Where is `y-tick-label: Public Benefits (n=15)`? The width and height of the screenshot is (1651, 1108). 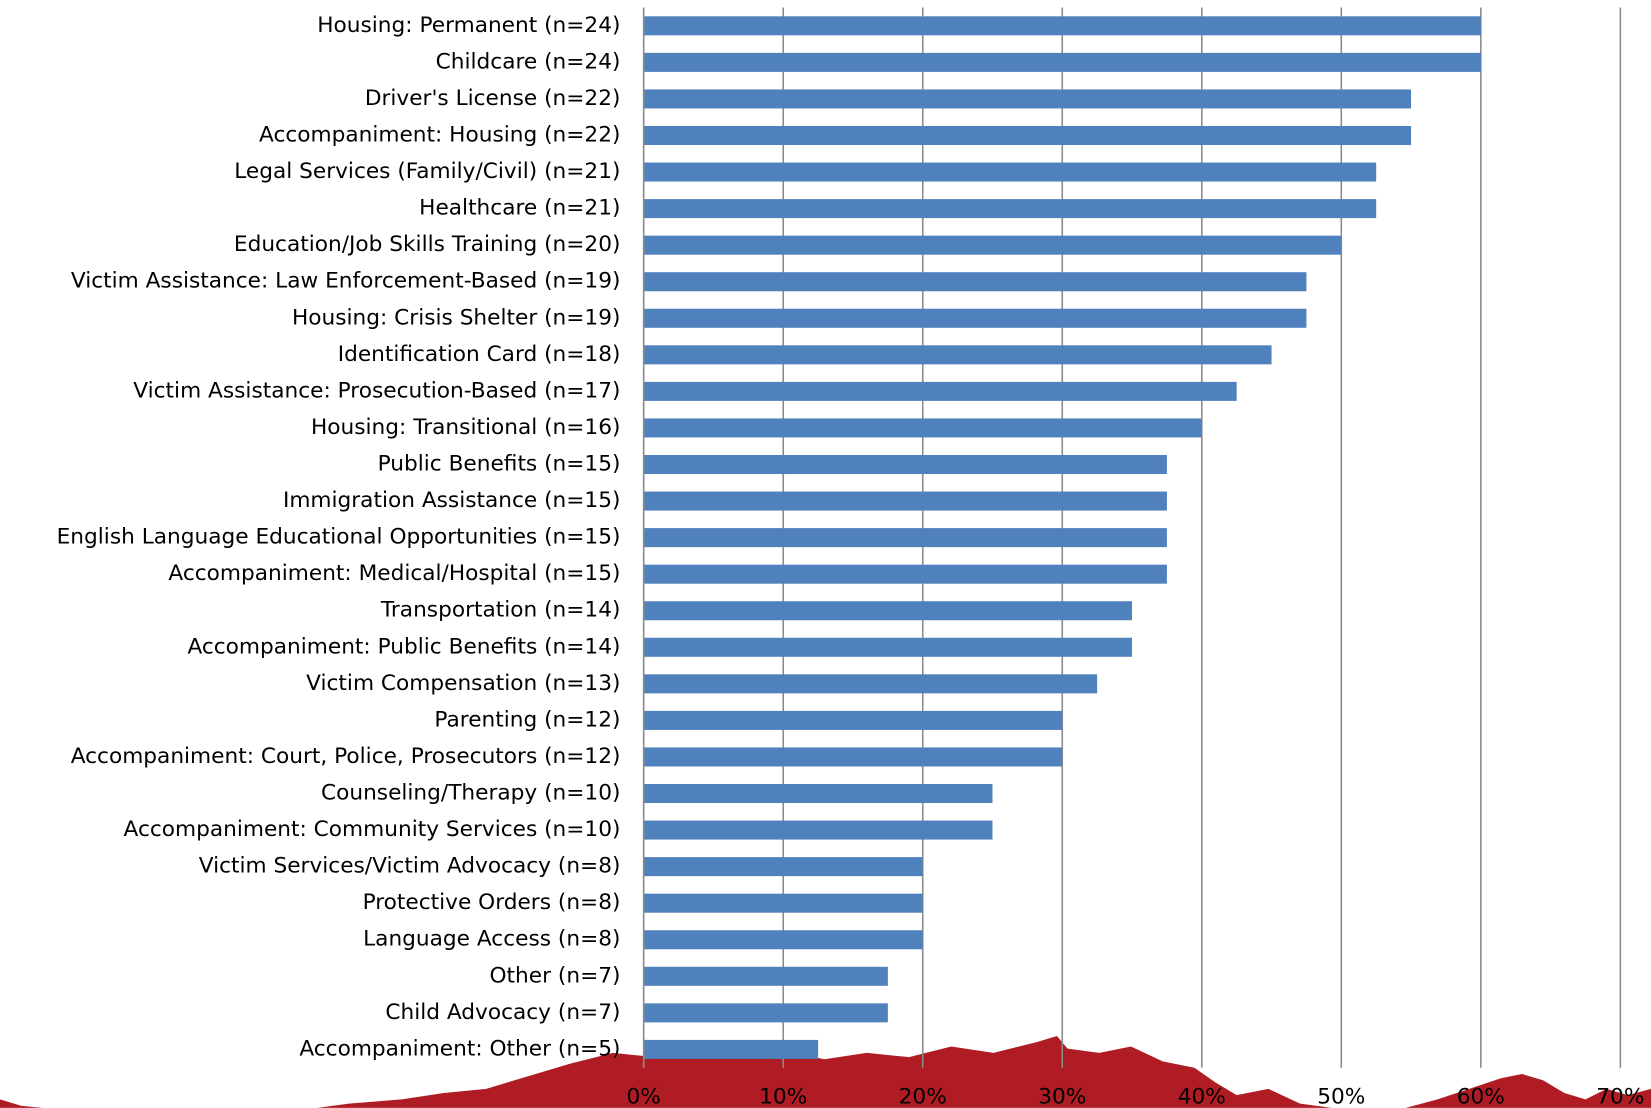 y-tick-label: Public Benefits (n=15) is located at coordinates (499, 464).